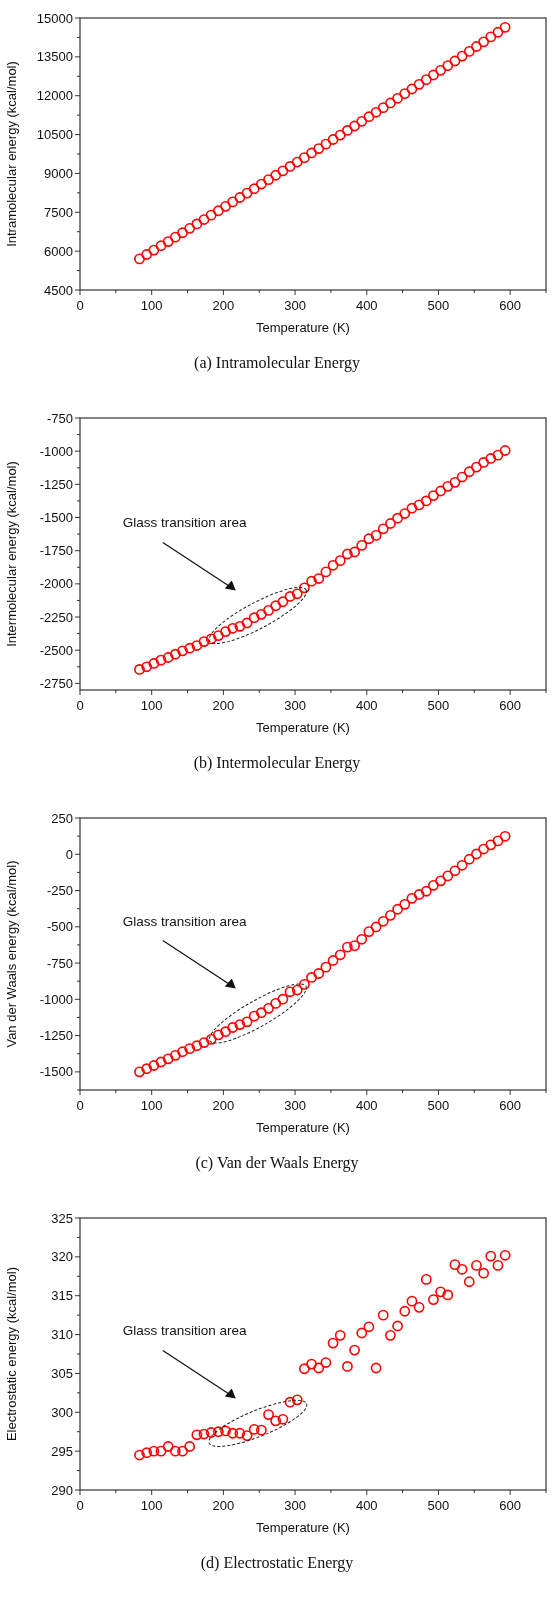  Describe the element at coordinates (59, 963) in the screenshot. I see `y-tick-label: -750` at that location.